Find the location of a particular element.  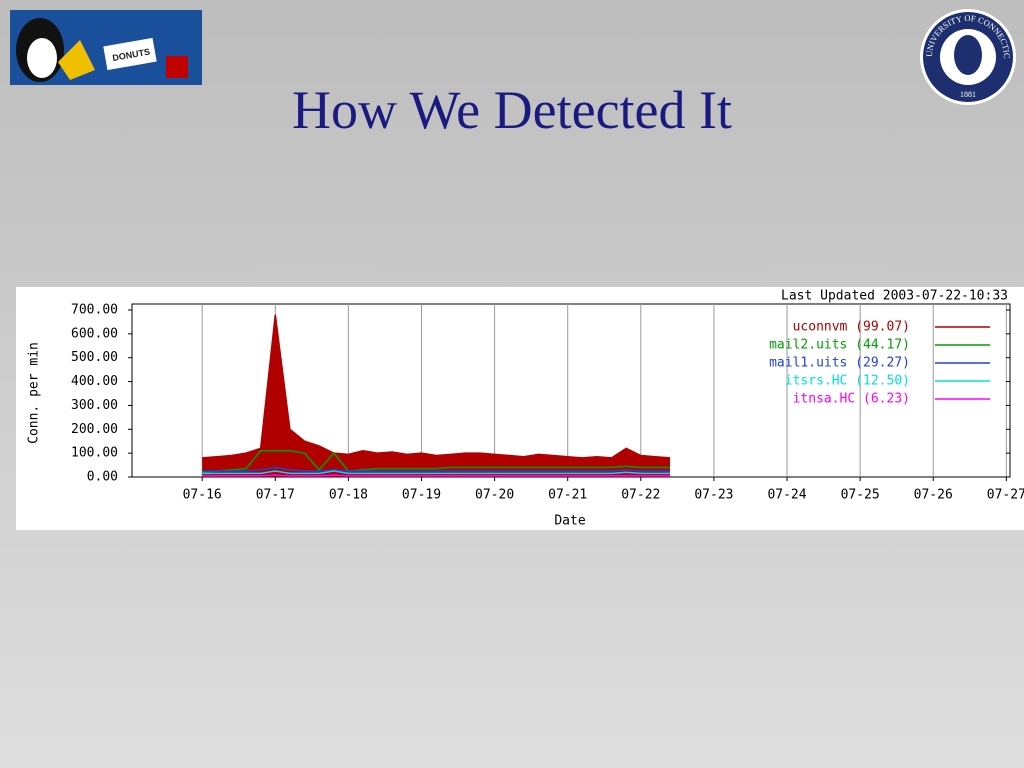

x-tick-label: 07-25 is located at coordinates (860, 495).